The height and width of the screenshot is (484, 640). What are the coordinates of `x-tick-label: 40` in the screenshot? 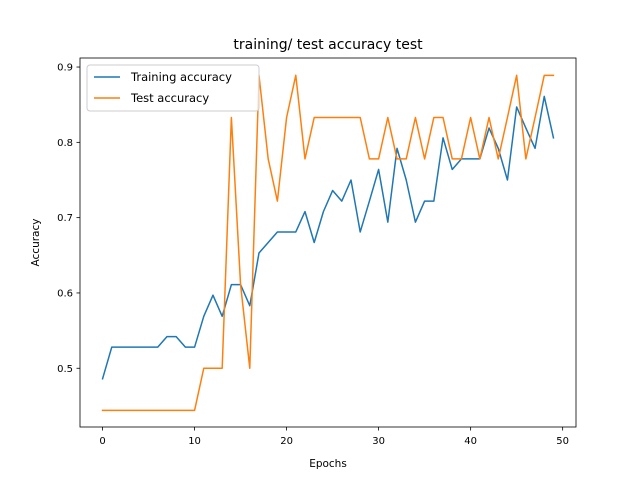 It's located at (470, 441).